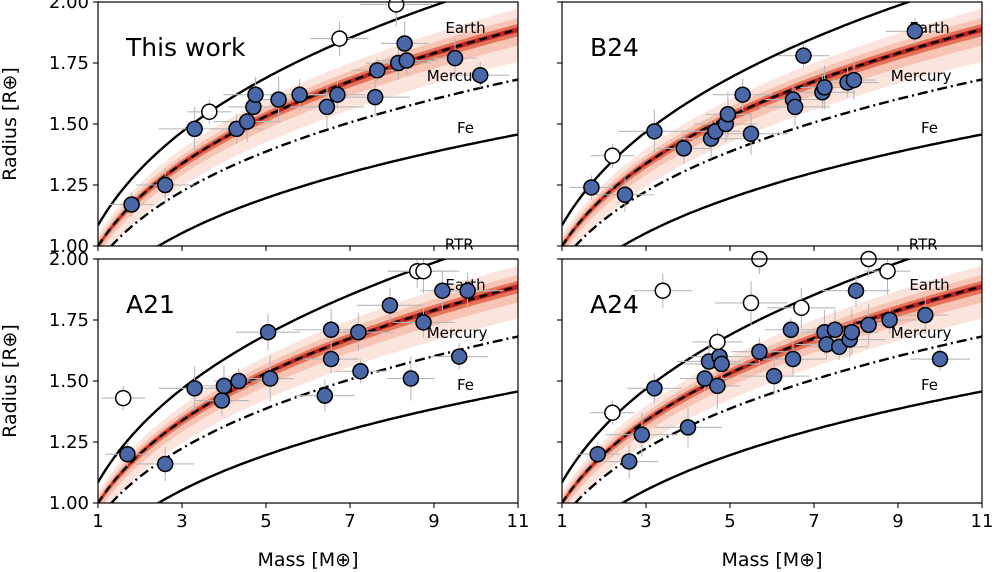  I want to click on panel-title: B24, so click(614, 47).